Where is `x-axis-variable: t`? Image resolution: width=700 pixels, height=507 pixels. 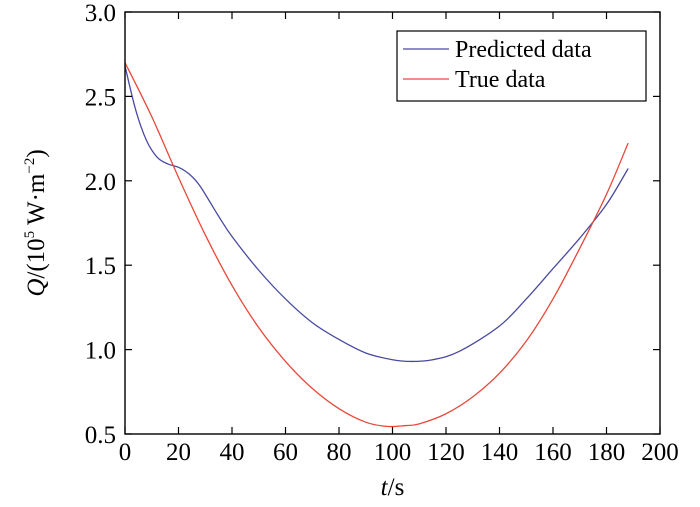
x-axis-variable: t is located at coordinates (385, 487).